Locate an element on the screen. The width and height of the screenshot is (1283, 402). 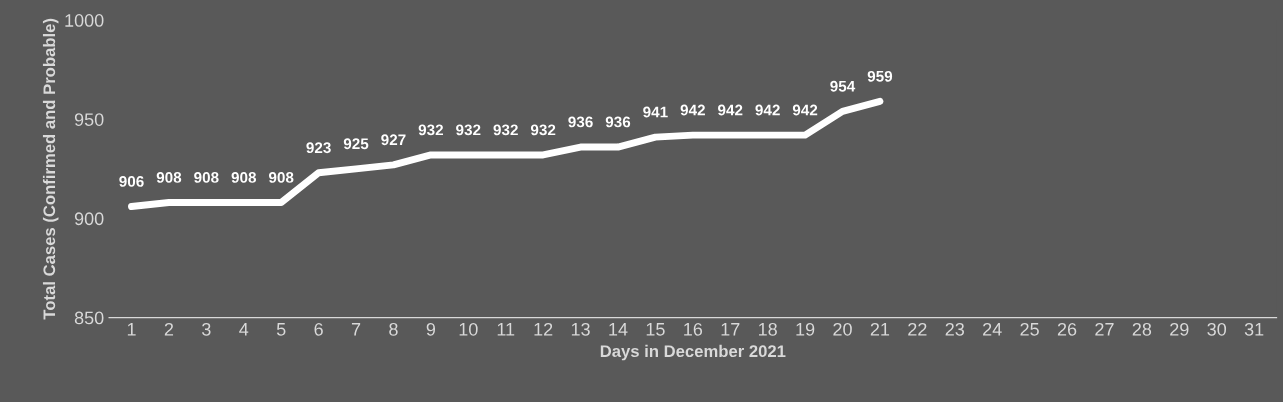
data-label: 923 is located at coordinates (318, 148).